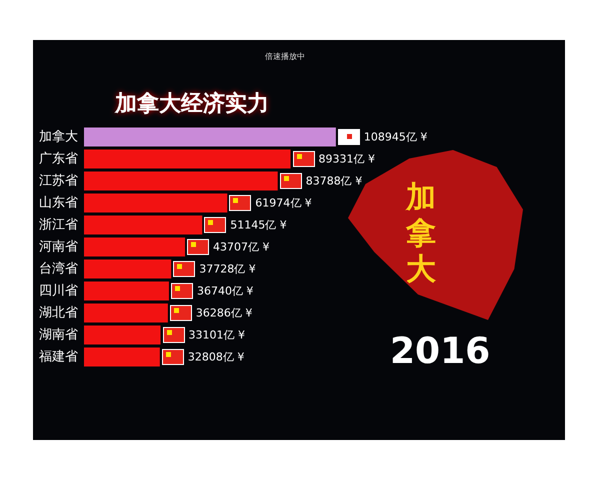  I want to click on y-tick-label: 加拿大, so click(58, 137).